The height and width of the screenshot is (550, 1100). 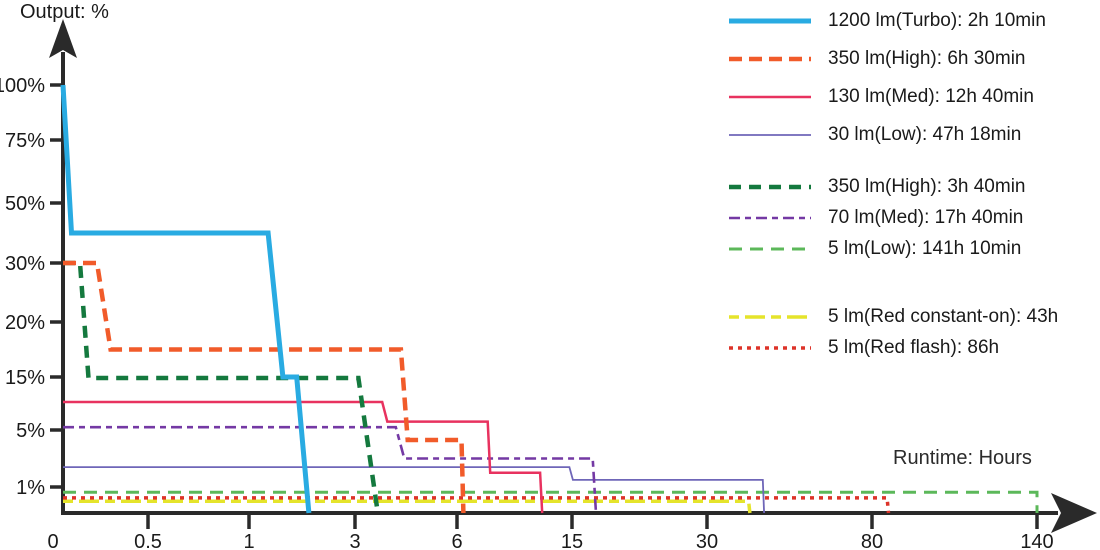 What do you see at coordinates (1074, 513) in the screenshot?
I see `x-axis-arrowhead-icon` at bounding box center [1074, 513].